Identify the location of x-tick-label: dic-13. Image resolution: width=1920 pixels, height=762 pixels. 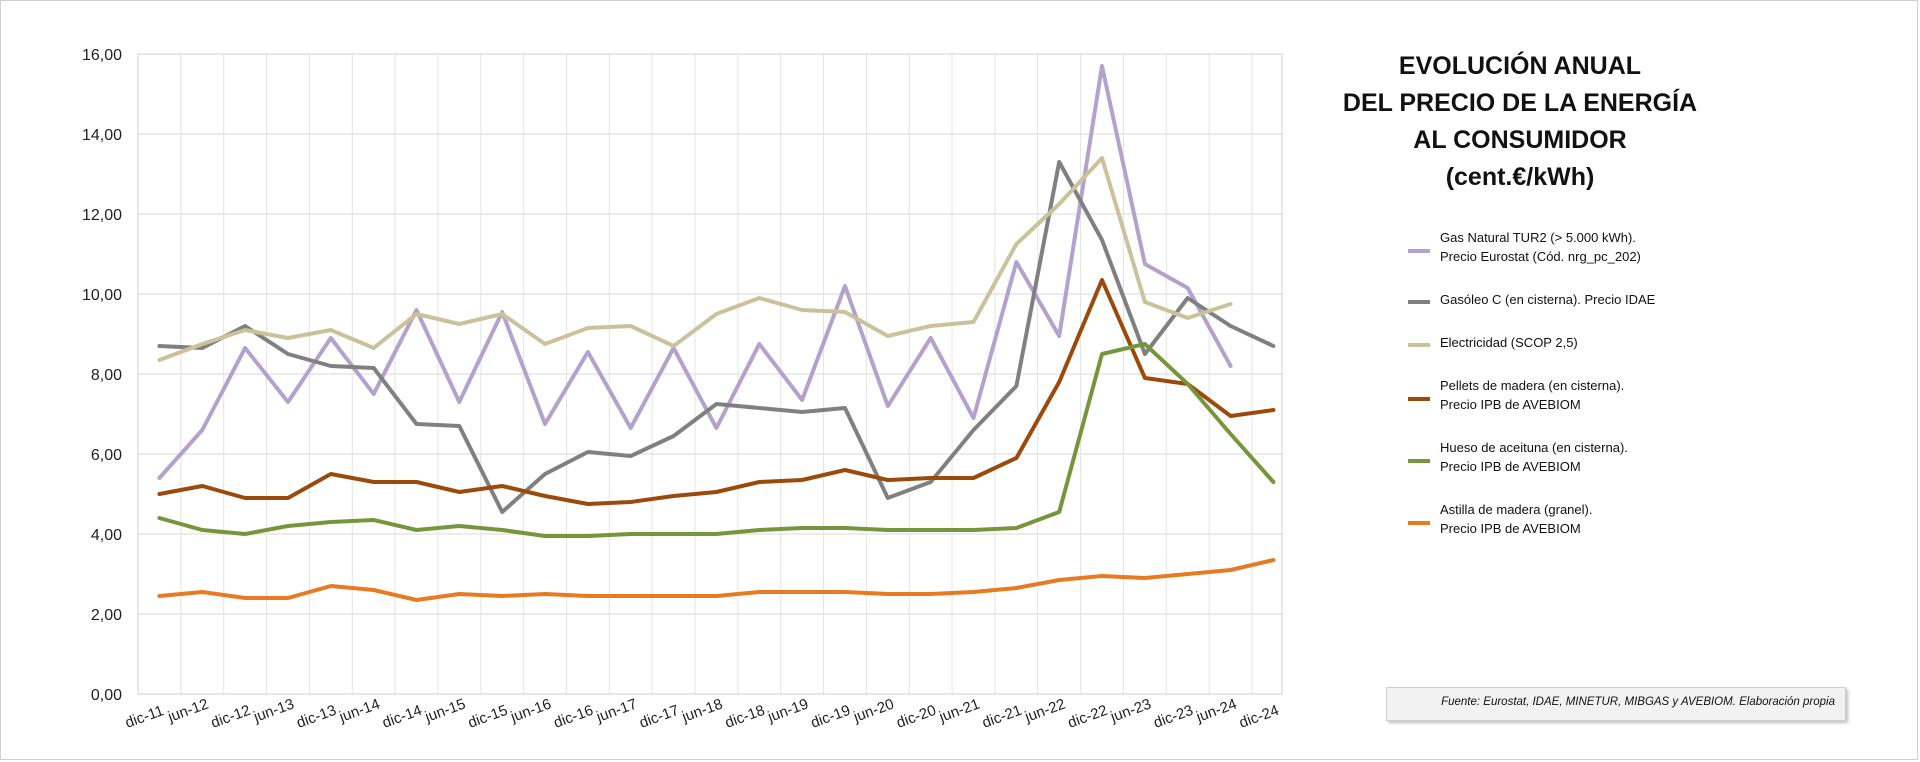
(316, 717).